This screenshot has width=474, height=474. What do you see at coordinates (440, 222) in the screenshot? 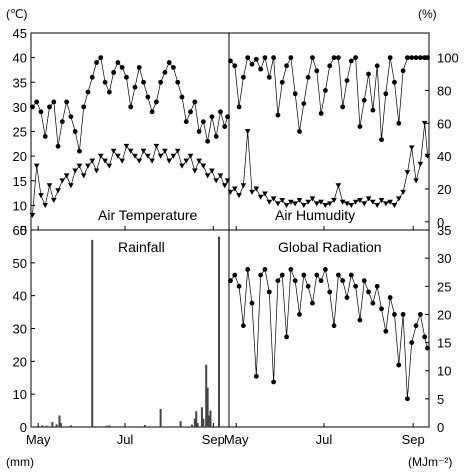
I see `ytick-label-humidity: 0` at bounding box center [440, 222].